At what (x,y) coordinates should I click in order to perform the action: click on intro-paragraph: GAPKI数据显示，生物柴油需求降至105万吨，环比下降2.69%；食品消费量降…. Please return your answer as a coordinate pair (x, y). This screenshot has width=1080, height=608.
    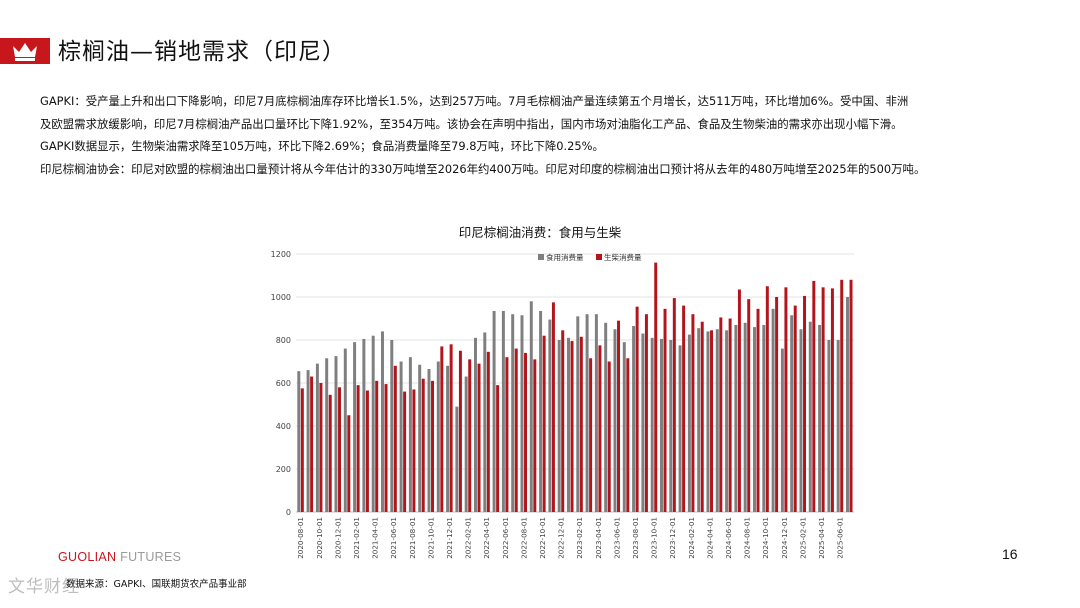
    Looking at the image, I should click on (322, 146).